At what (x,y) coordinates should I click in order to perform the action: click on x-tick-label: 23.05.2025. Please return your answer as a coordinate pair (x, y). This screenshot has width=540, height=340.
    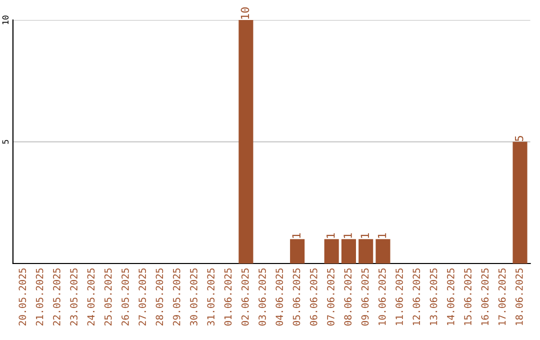
    Looking at the image, I should click on (74, 297).